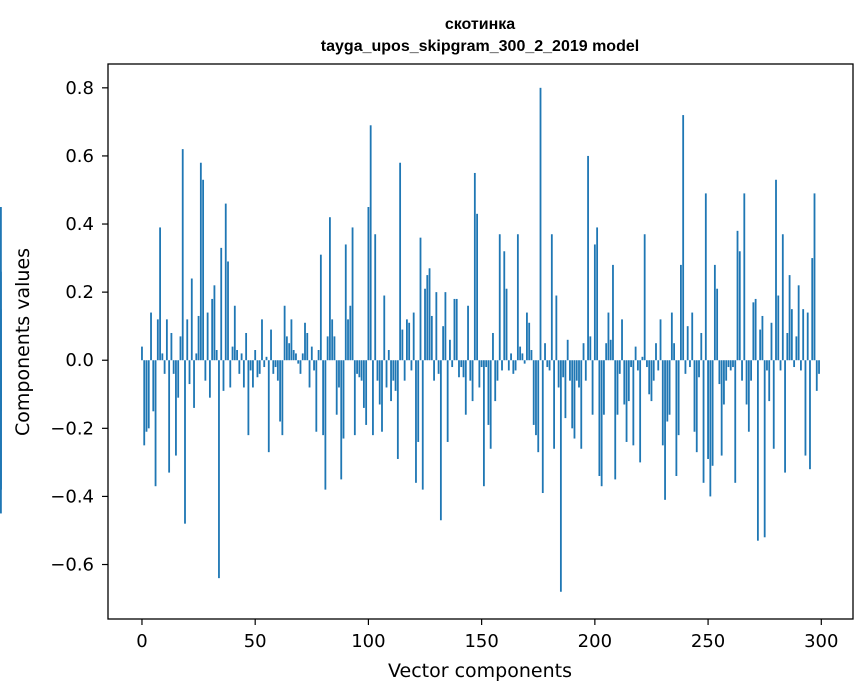 The image size is (867, 700). What do you see at coordinates (79, 360) in the screenshot?
I see `y-tick-label: 0.0` at bounding box center [79, 360].